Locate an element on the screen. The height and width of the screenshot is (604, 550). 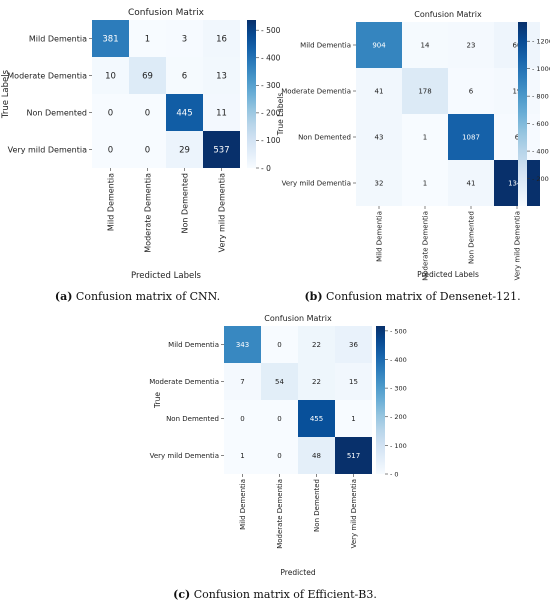
y-tick-label: Mild Dementia is located at coordinates (58, 38).